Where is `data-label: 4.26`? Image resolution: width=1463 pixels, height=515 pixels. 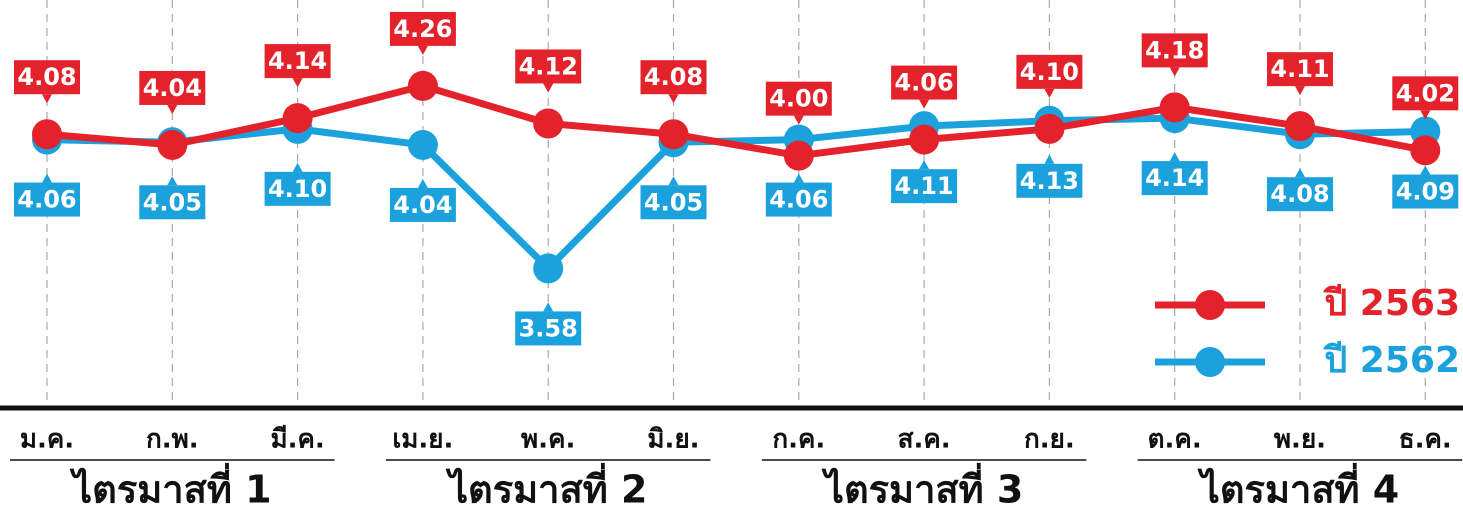
data-label: 4.26 is located at coordinates (422, 29).